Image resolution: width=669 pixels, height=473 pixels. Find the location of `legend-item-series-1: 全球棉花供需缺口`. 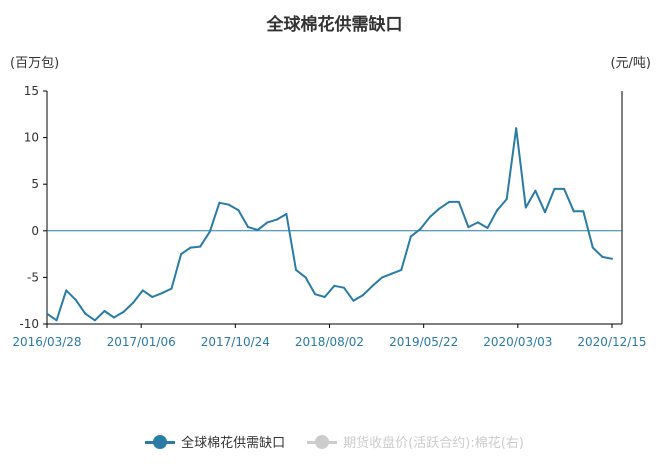

legend-item-series-1: 全球棉花供需缺口 is located at coordinates (215, 441).